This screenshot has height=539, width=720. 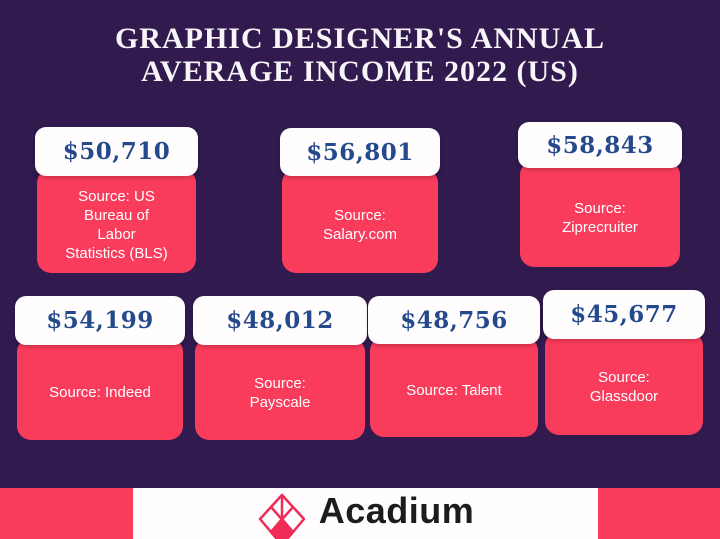 I want to click on income-card-salarycom: $56,801 Source: Salary.com, so click(x=360, y=200).